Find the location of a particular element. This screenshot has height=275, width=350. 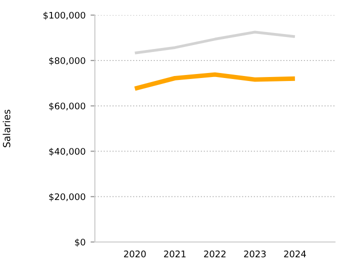

x-tick-label: 2020 is located at coordinates (135, 254).